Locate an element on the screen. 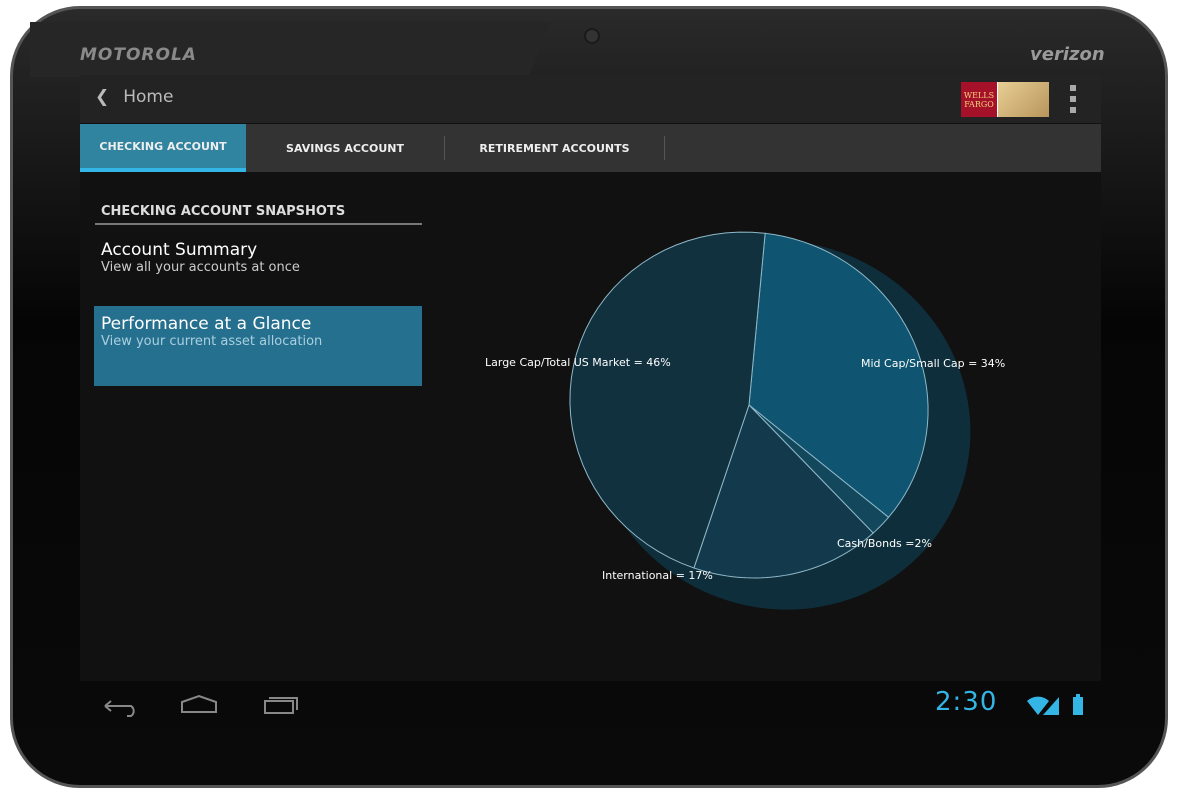 The width and height of the screenshot is (1179, 797). slice-label-large-cap: Large Cap/Total US Market = 46% is located at coordinates (578, 362).